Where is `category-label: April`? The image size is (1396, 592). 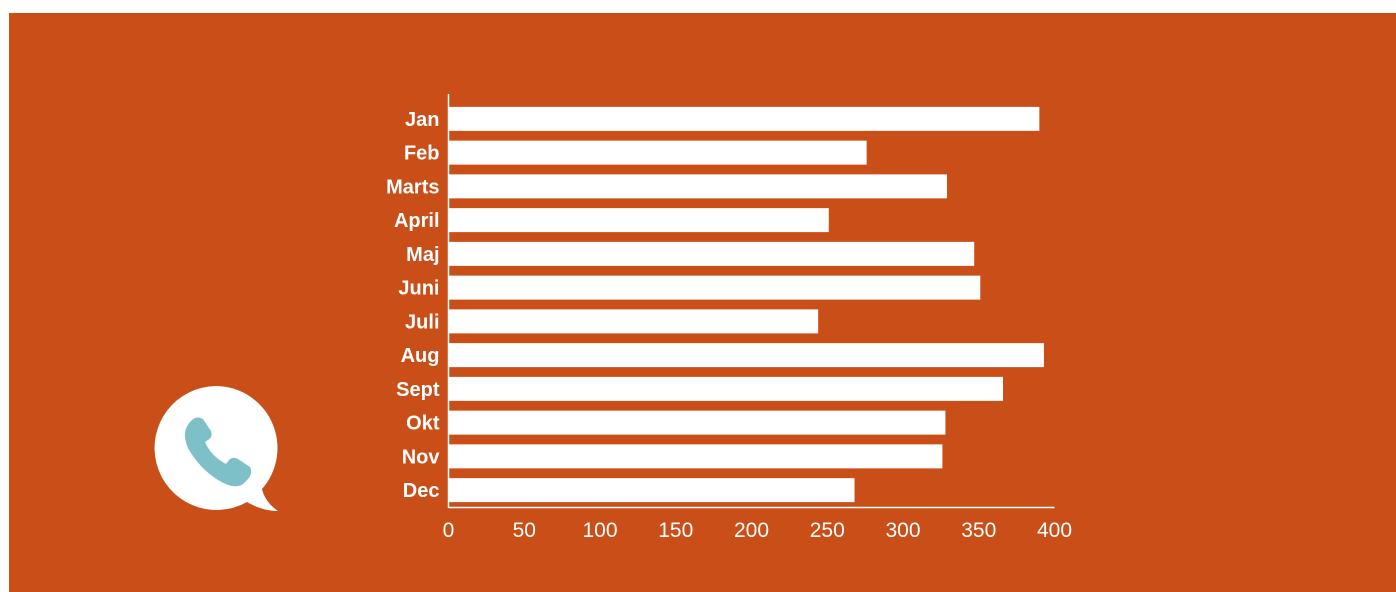 category-label: April is located at coordinates (417, 221).